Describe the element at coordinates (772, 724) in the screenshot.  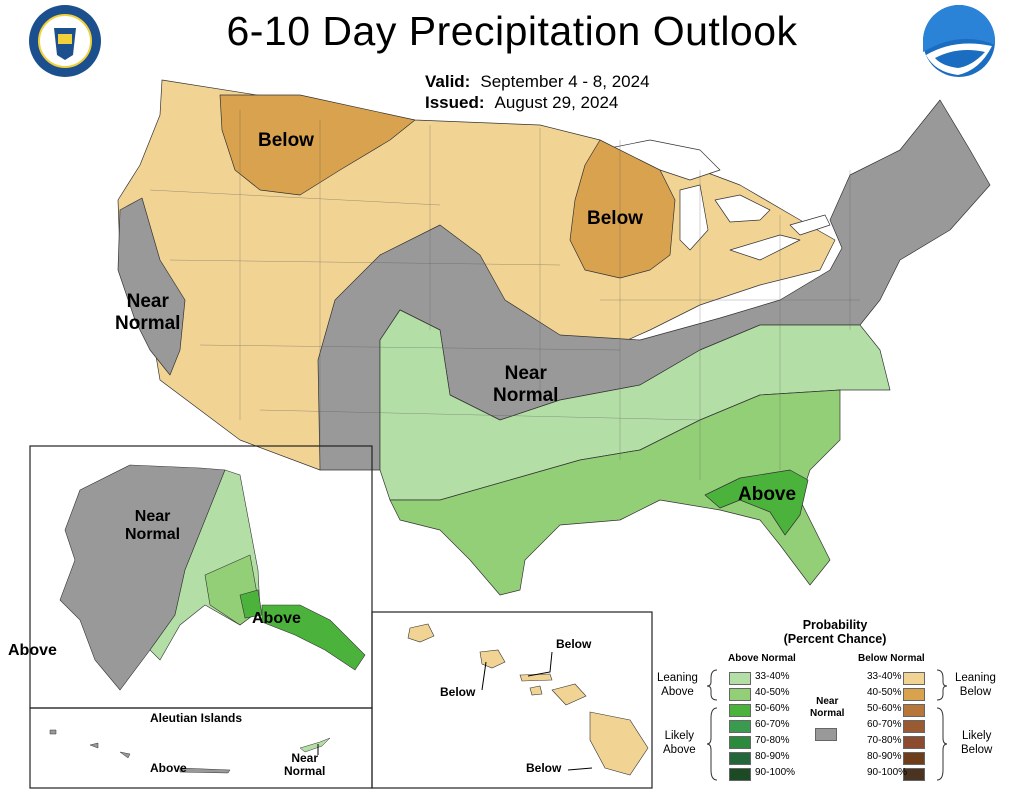
I see `legend-above-label-3: 60-70%` at that location.